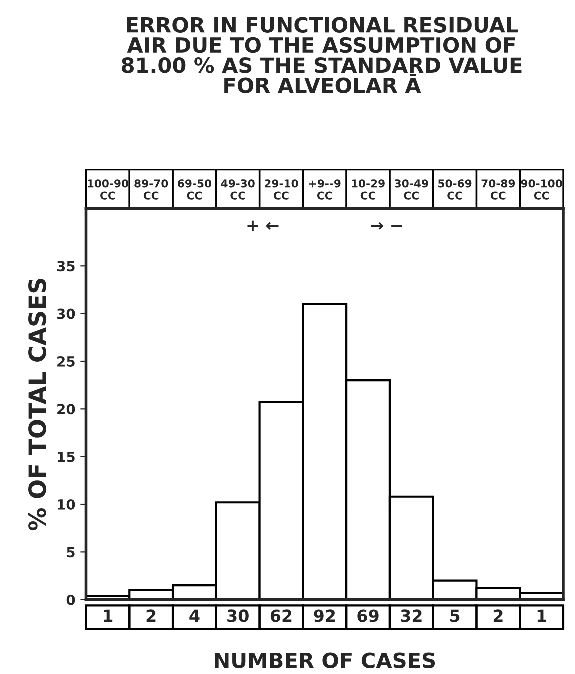 This screenshot has height=674, width=575. I want to click on annotation: + ←, so click(263, 226).